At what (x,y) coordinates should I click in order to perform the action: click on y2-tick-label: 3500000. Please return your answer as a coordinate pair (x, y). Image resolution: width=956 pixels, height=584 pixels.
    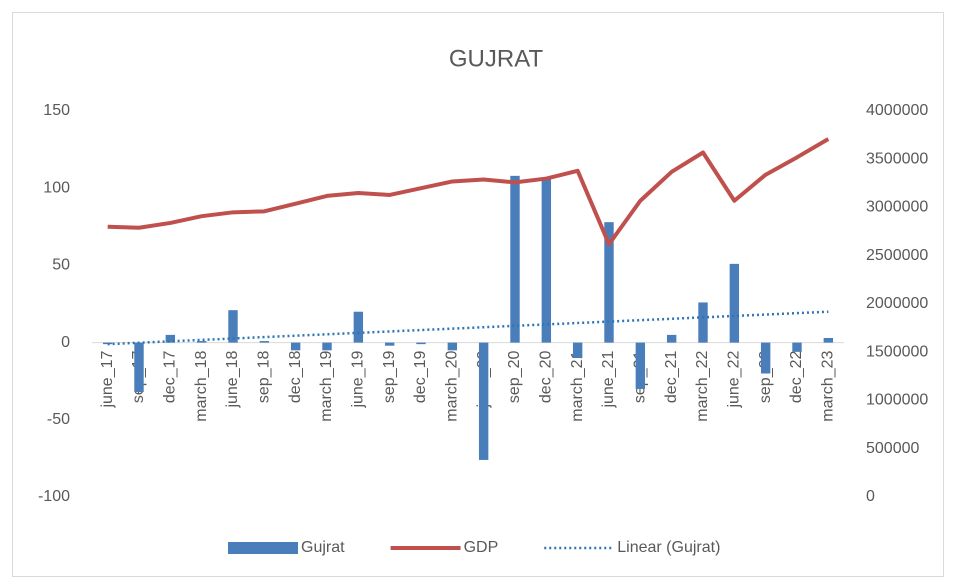
    Looking at the image, I should click on (897, 158).